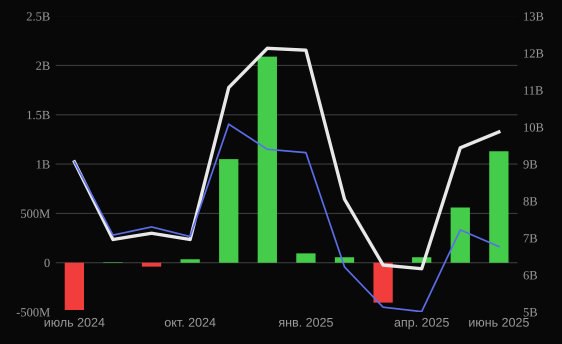 Image resolution: width=562 pixels, height=344 pixels. Describe the element at coordinates (33, 312) in the screenshot. I see `y-tick-label: -500M` at that location.